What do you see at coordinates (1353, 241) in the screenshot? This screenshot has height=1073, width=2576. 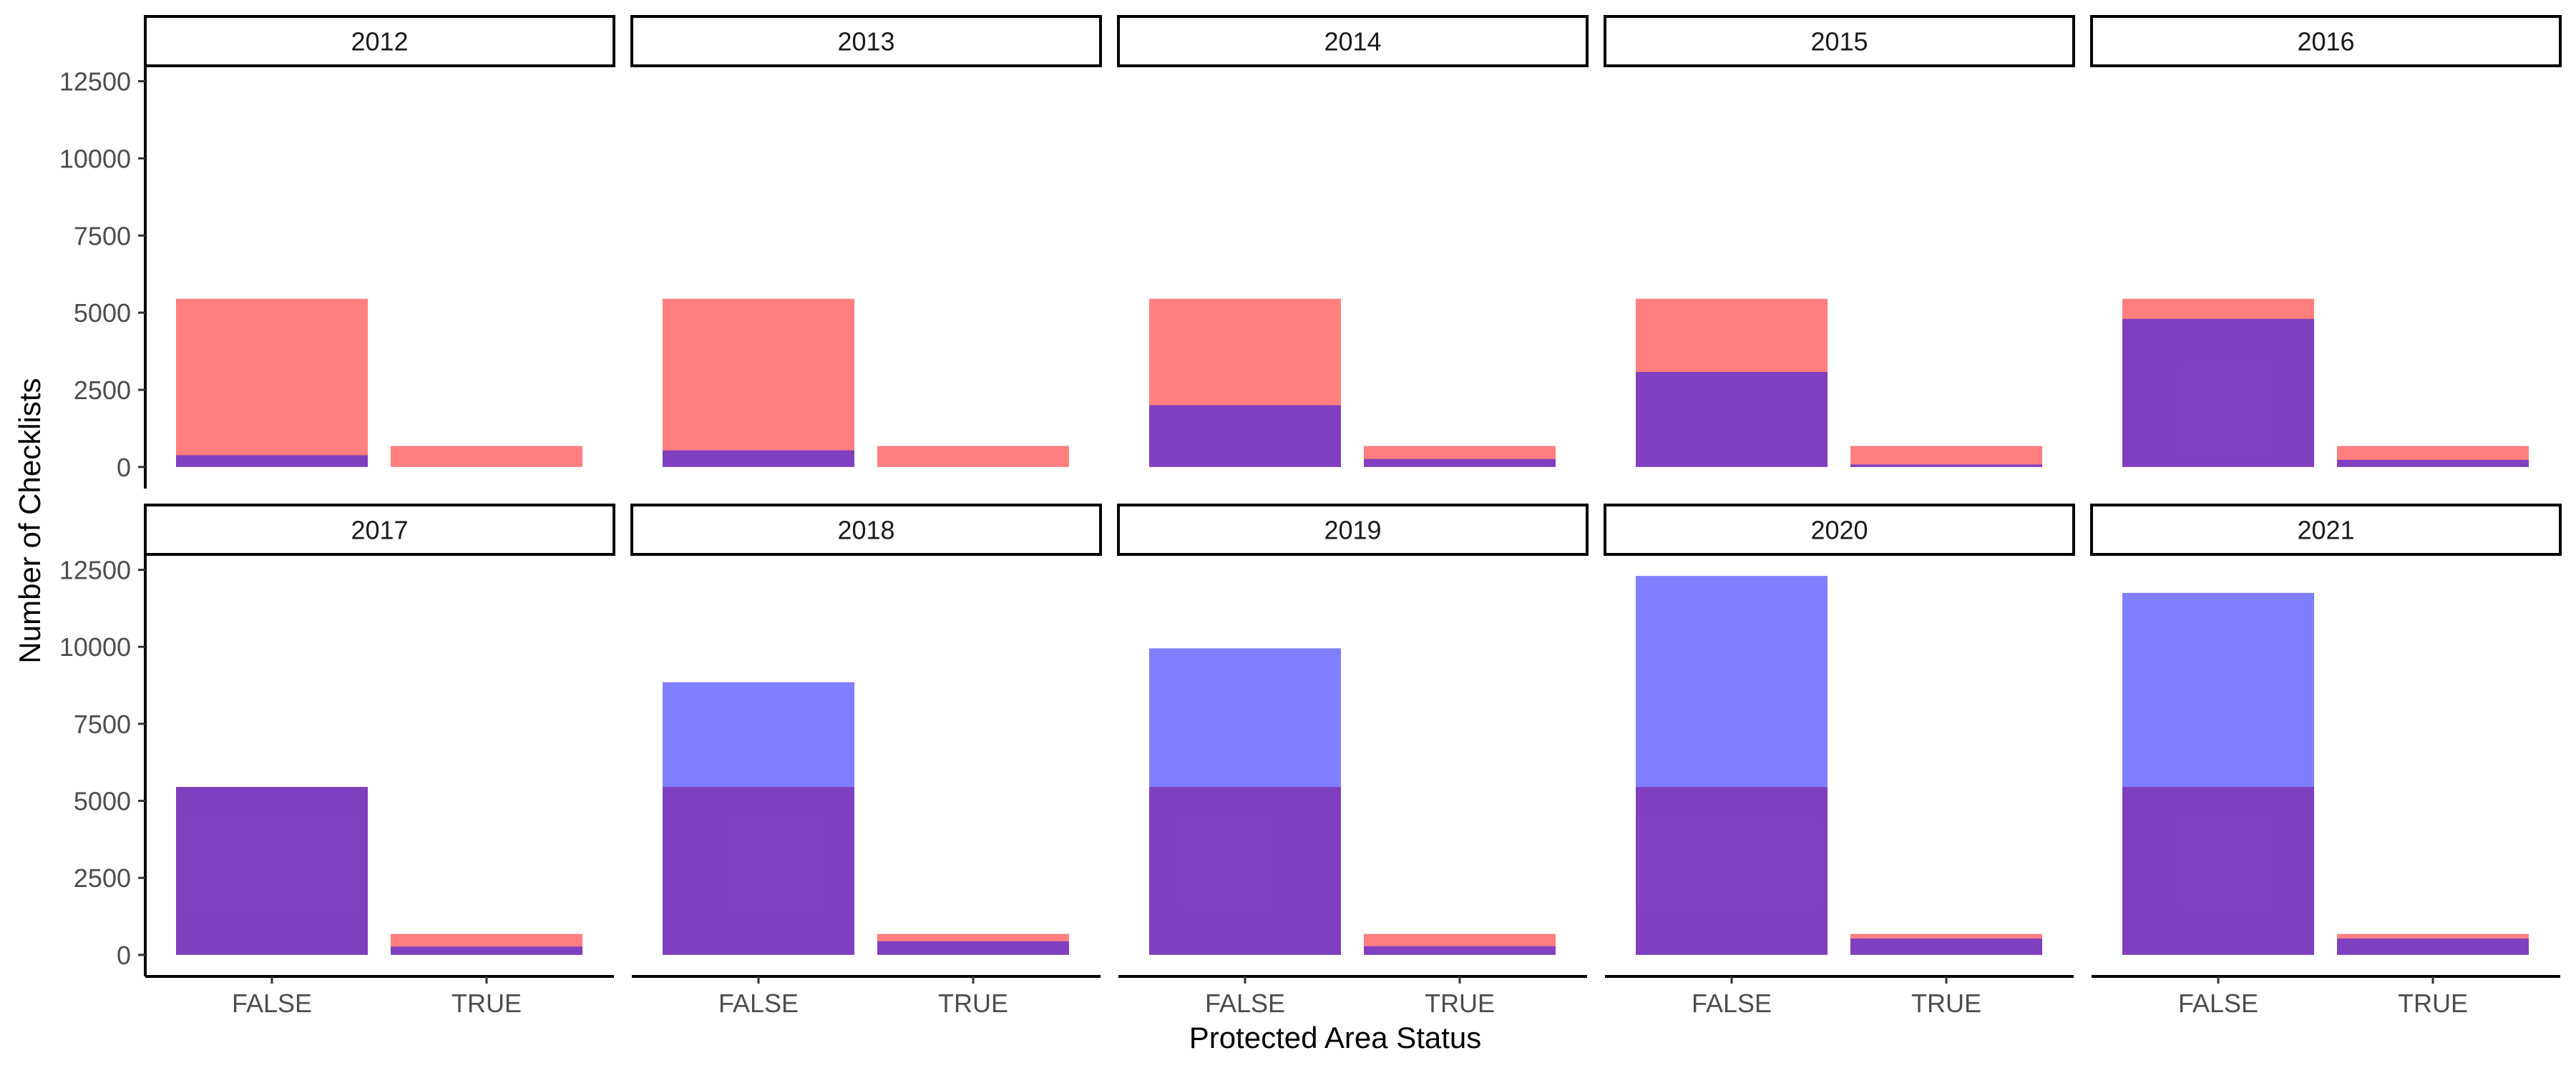 I see `facet-panel-2014: 2014` at bounding box center [1353, 241].